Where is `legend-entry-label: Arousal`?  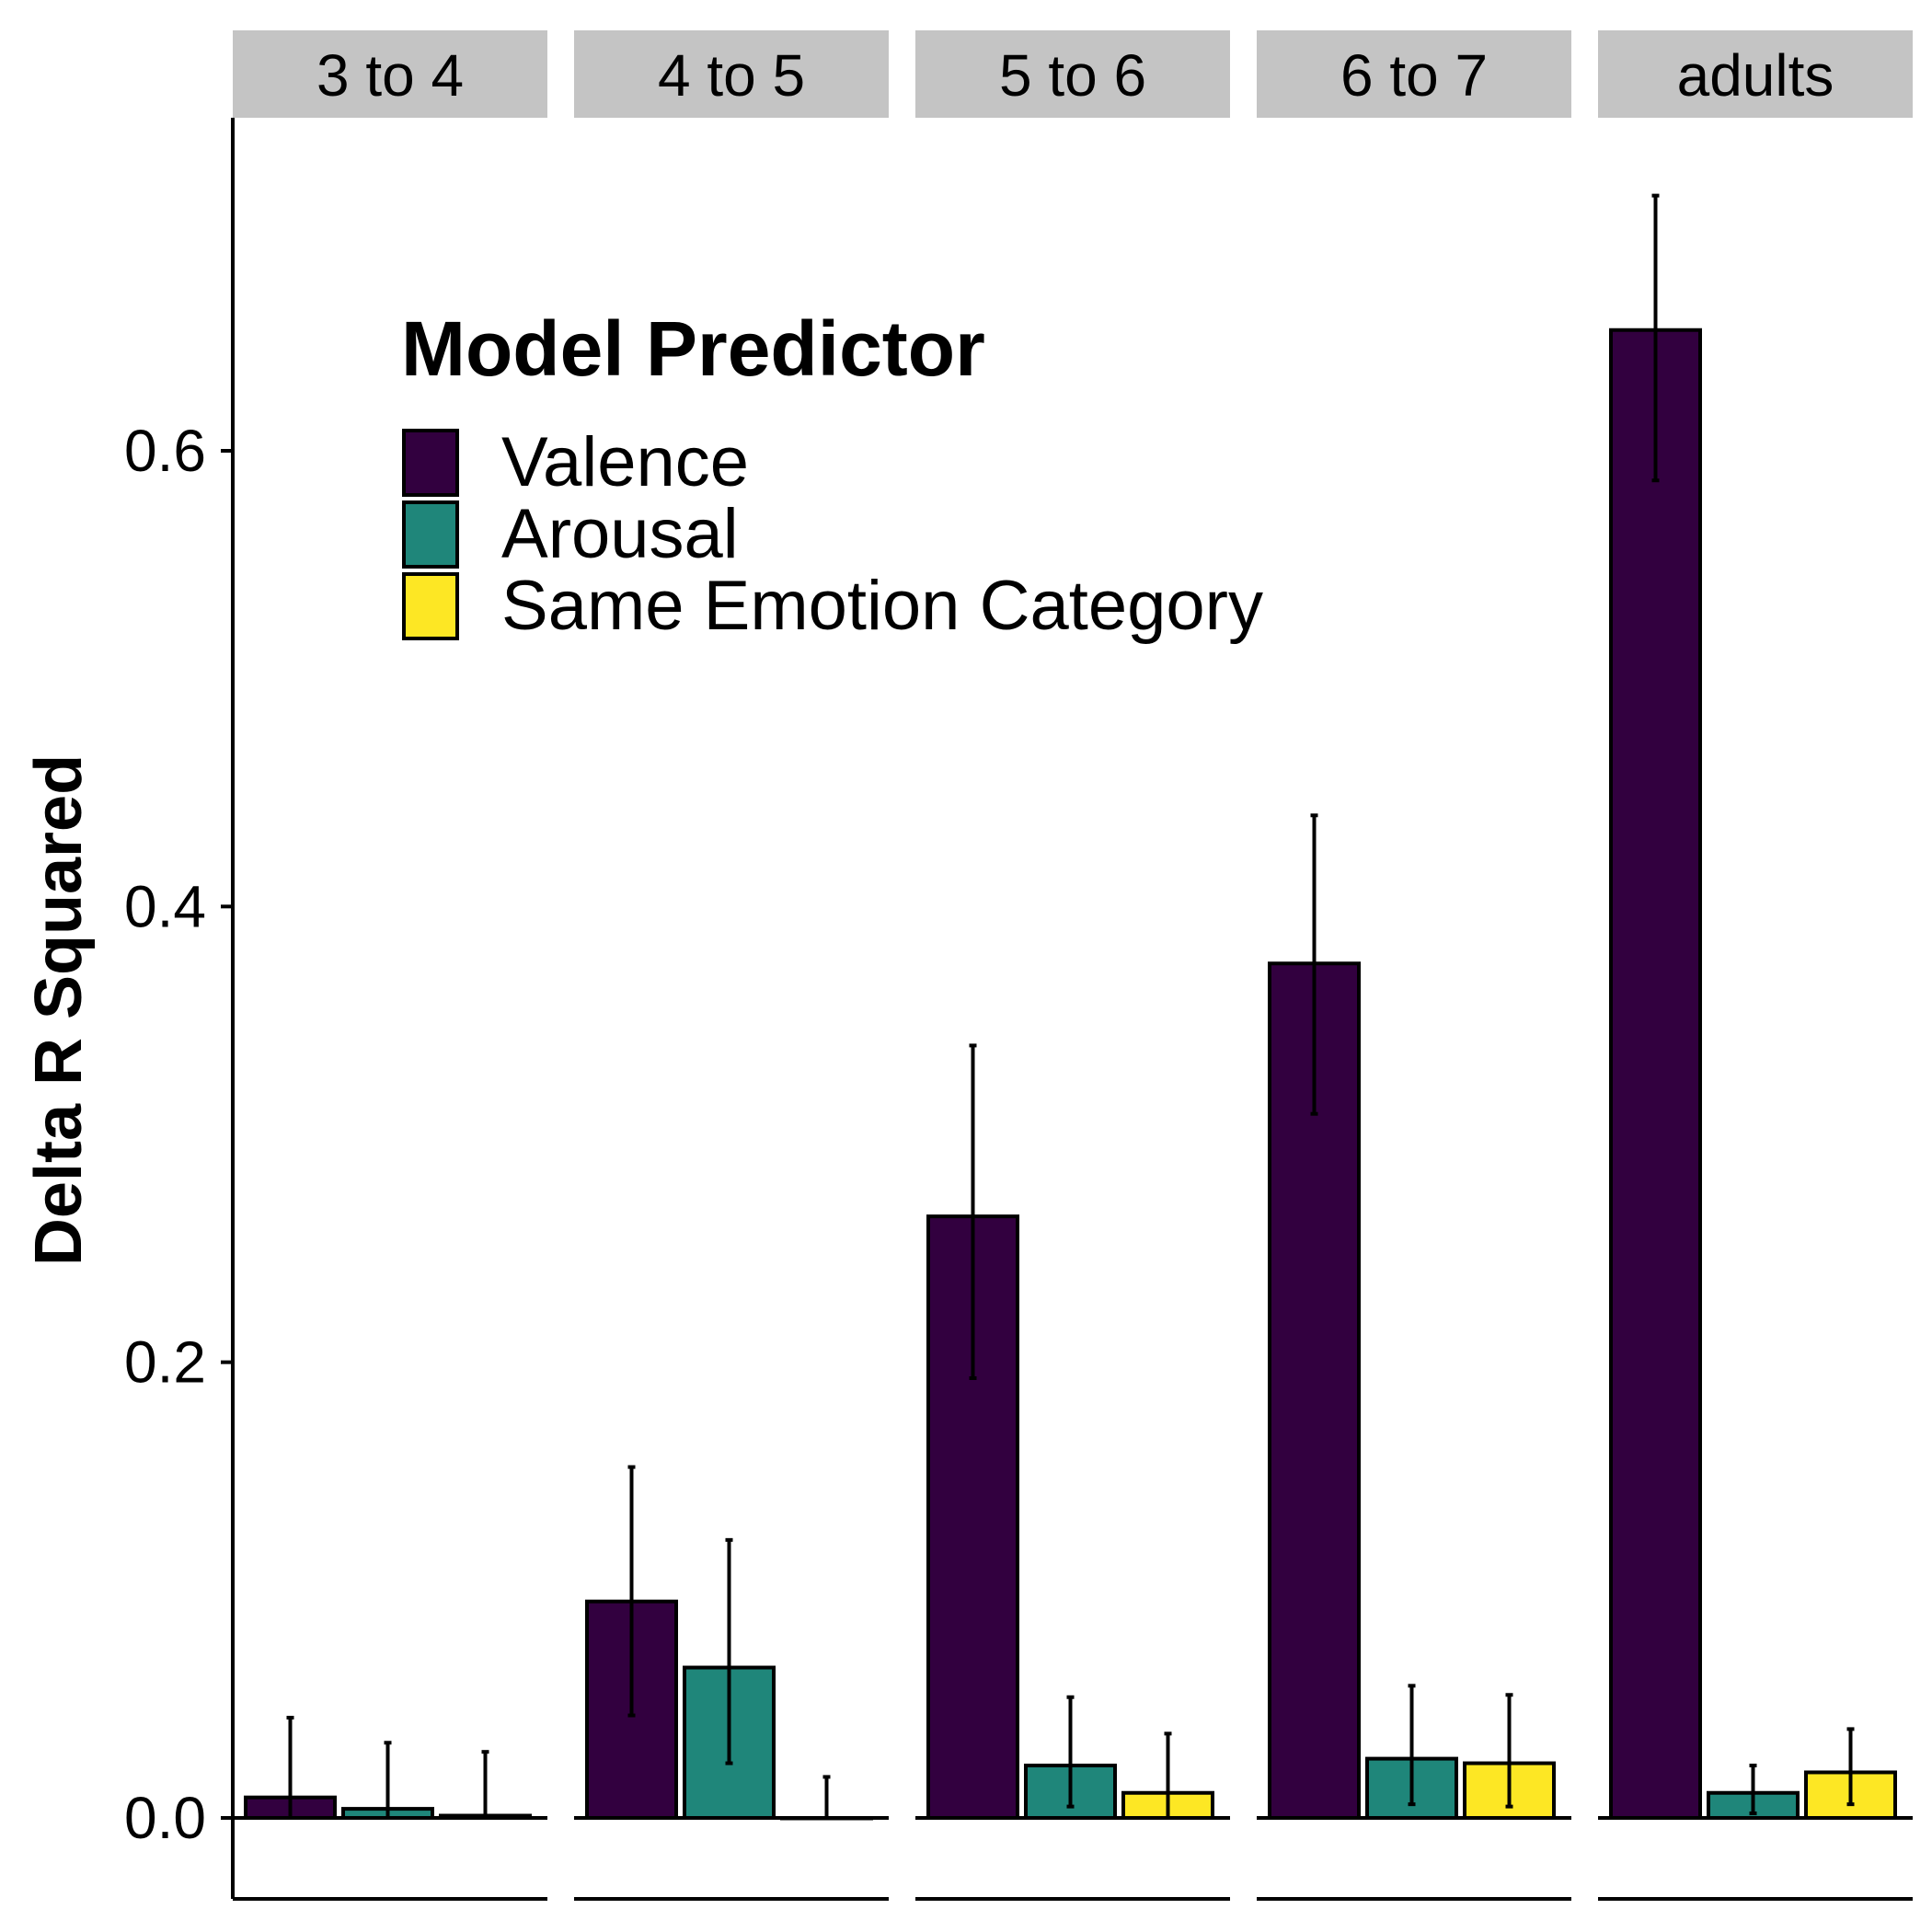
legend-entry-label: Arousal is located at coordinates (620, 534).